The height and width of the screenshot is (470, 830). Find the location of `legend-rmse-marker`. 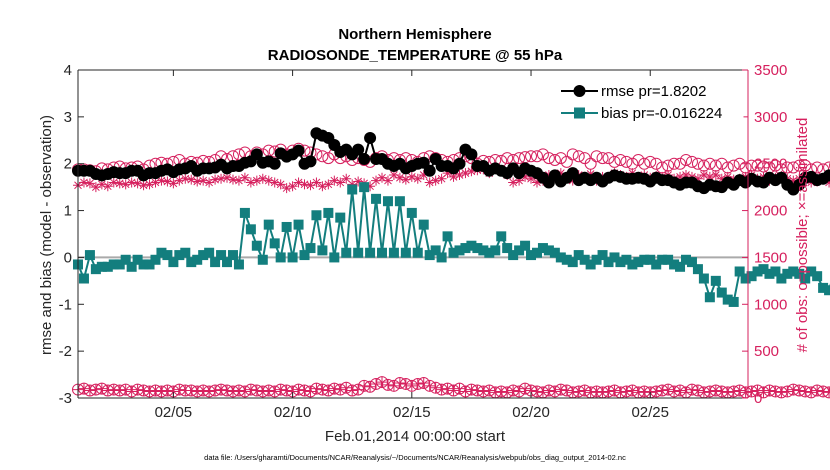

legend-rmse-marker is located at coordinates (579, 91).